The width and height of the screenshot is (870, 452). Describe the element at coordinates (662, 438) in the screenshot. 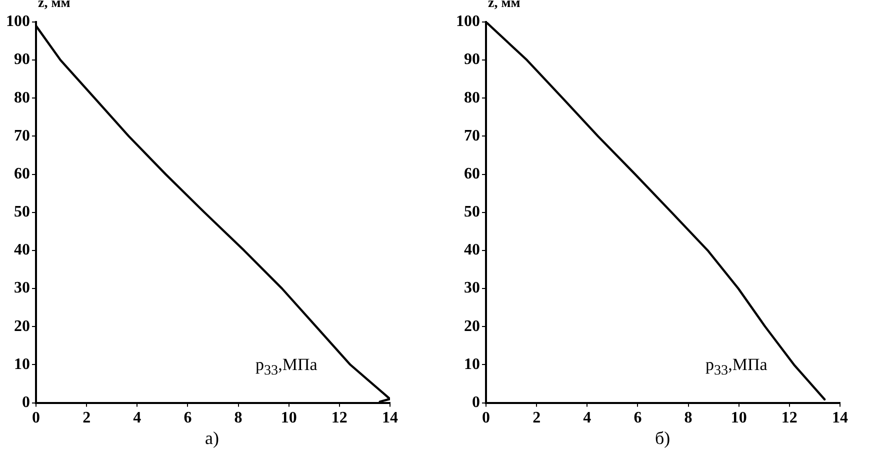

I see `text: б)` at that location.